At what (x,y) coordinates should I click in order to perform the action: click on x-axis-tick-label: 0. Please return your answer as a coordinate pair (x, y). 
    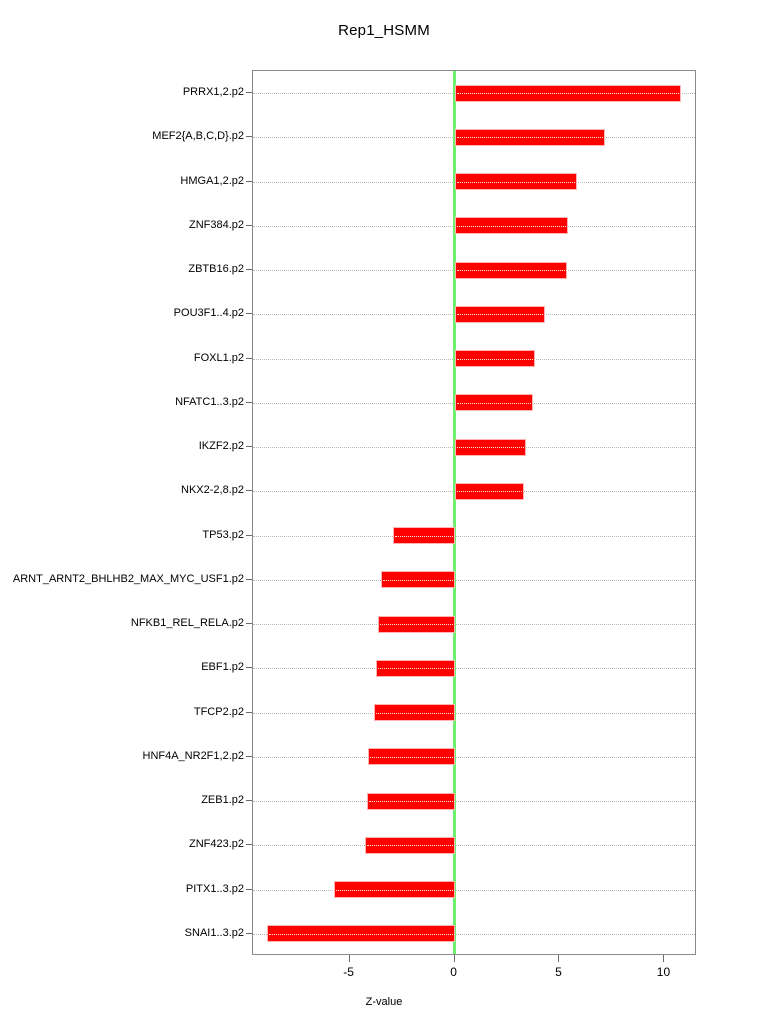
    Looking at the image, I should click on (453, 972).